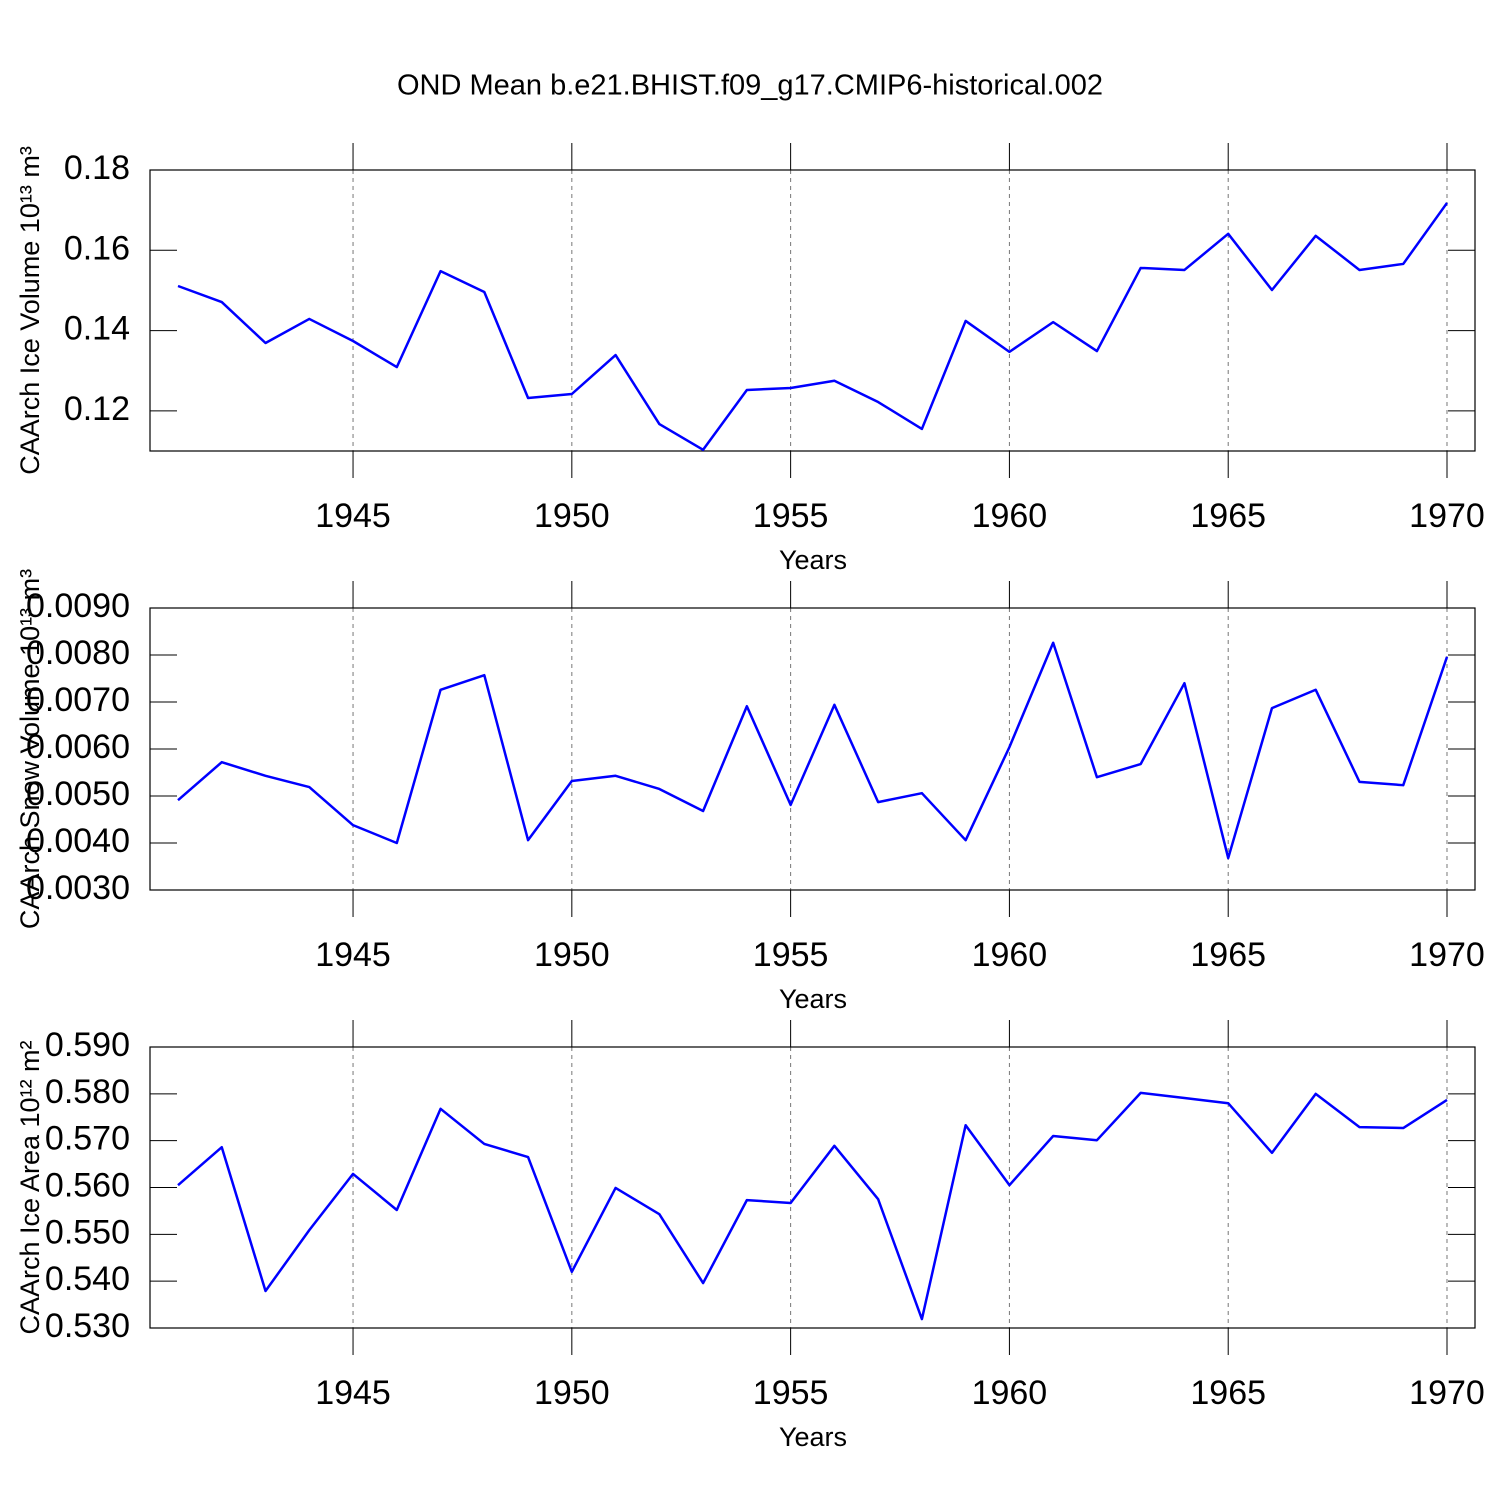 The width and height of the screenshot is (1500, 1500). What do you see at coordinates (78, 841) in the screenshot?
I see `y-tick-label: 0.0040` at bounding box center [78, 841].